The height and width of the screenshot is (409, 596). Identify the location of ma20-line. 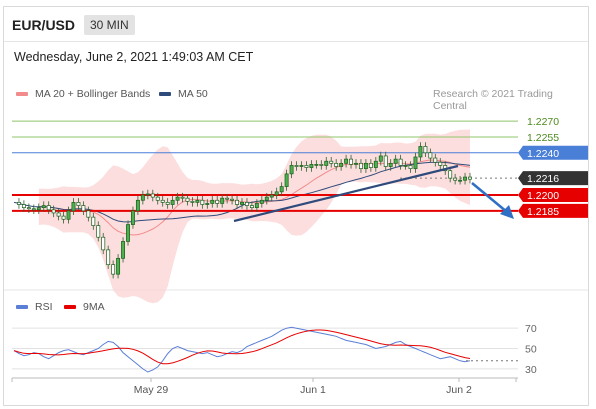
(254, 197).